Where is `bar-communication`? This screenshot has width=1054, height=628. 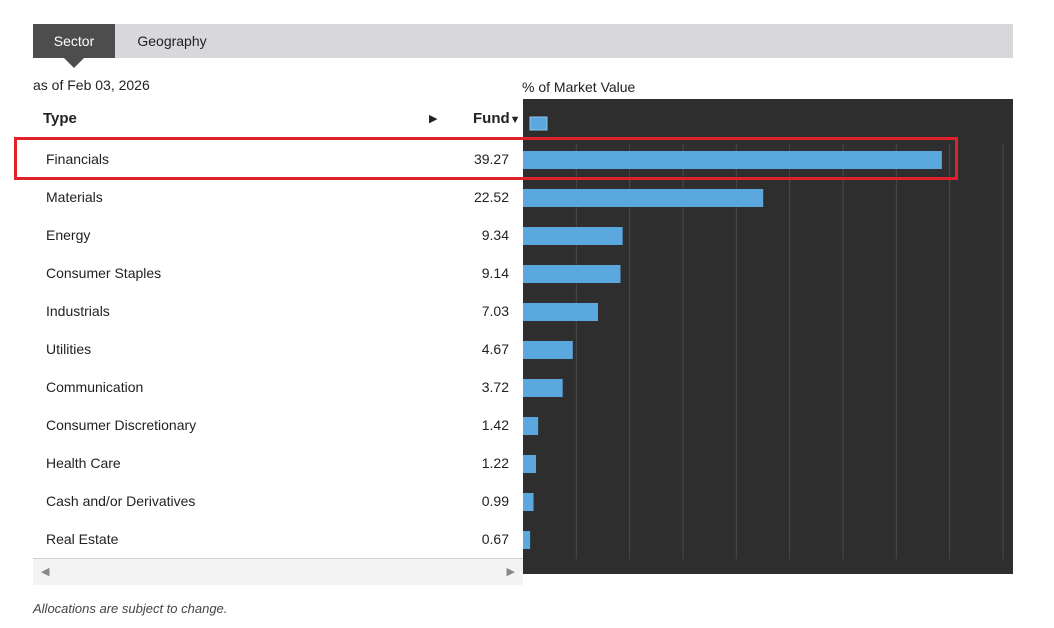
bar-communication is located at coordinates (543, 388).